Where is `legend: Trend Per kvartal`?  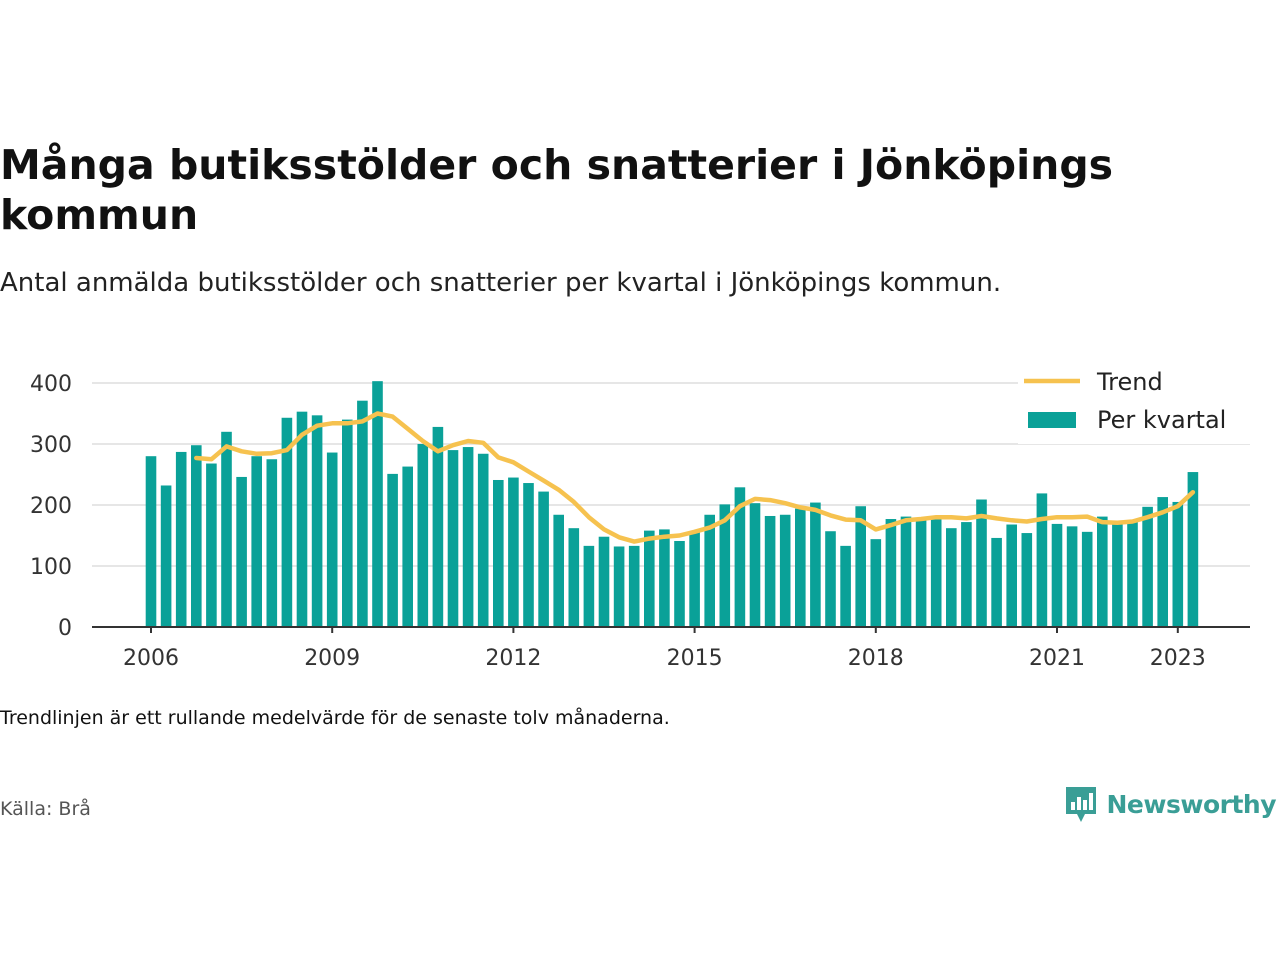 legend: Trend Per kvartal is located at coordinates (1134, 404).